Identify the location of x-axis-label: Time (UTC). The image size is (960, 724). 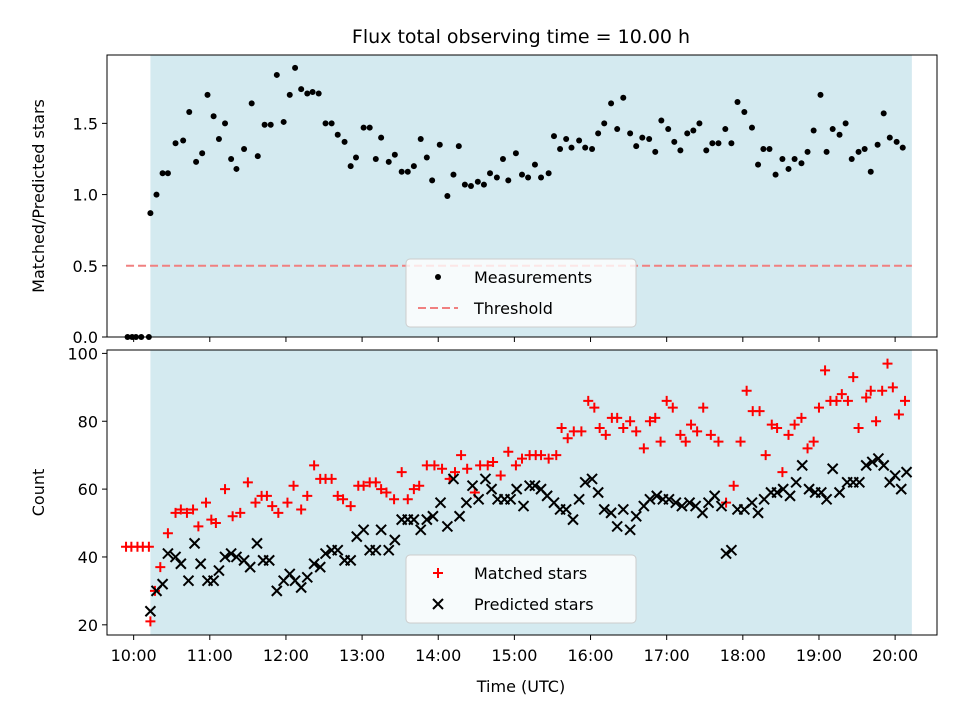
(520, 686).